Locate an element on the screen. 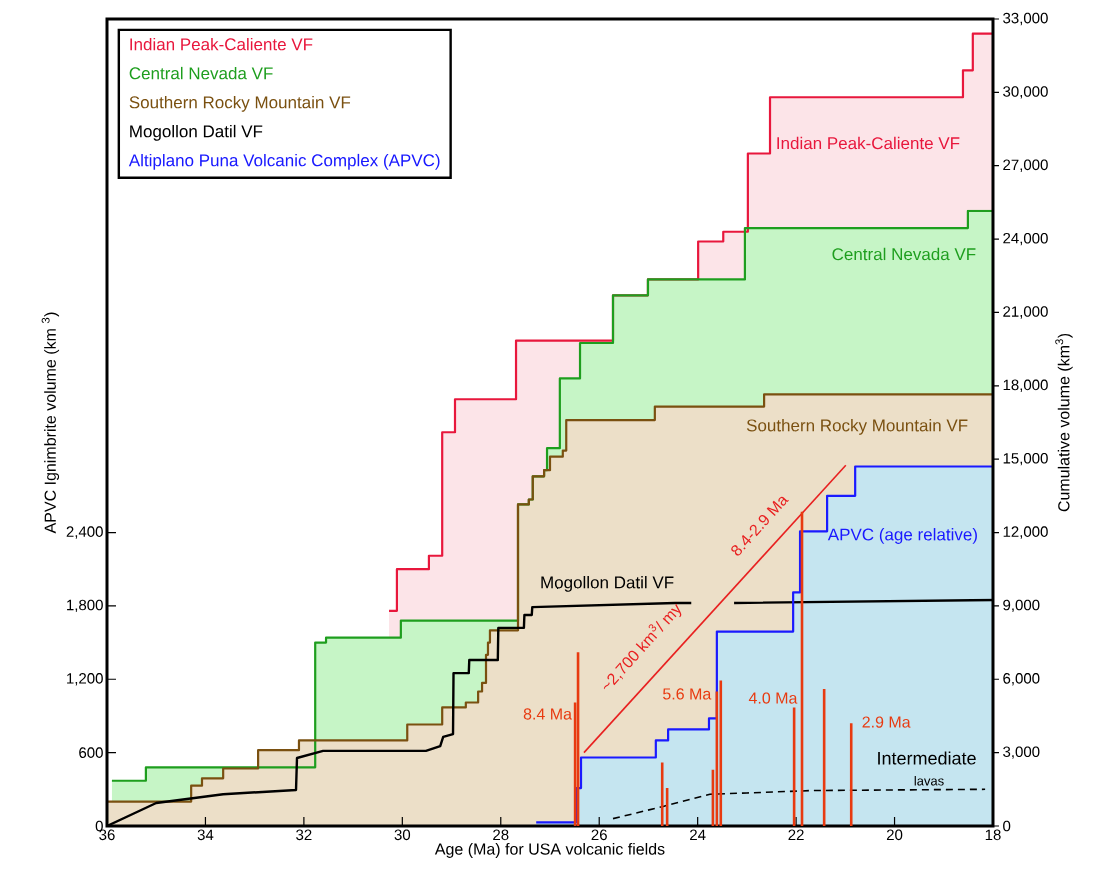  text: Central Nevada VF is located at coordinates (201, 73).